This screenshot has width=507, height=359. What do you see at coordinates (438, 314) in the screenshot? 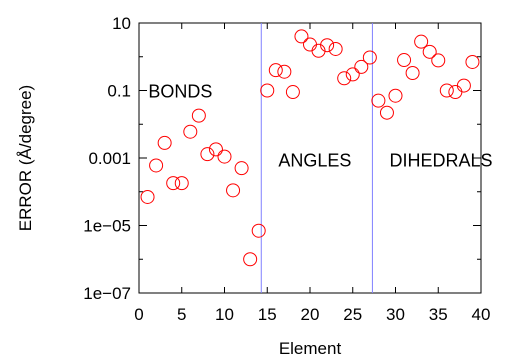
I see `x-tick-label-7: 35` at bounding box center [438, 314].